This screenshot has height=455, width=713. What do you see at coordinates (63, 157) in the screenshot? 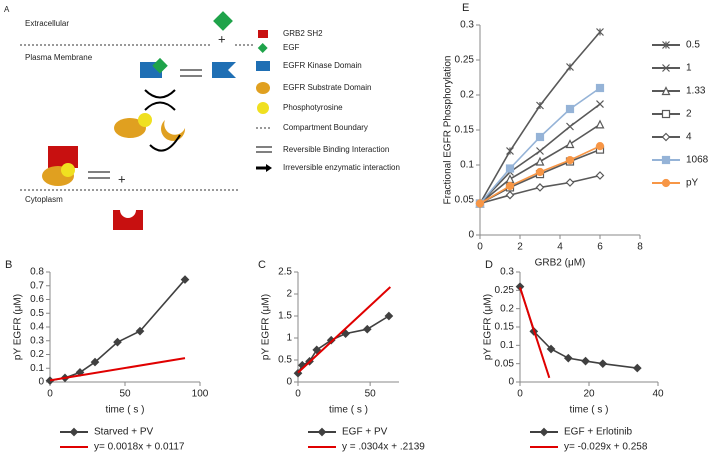
I see `grb2-icon` at bounding box center [63, 157].